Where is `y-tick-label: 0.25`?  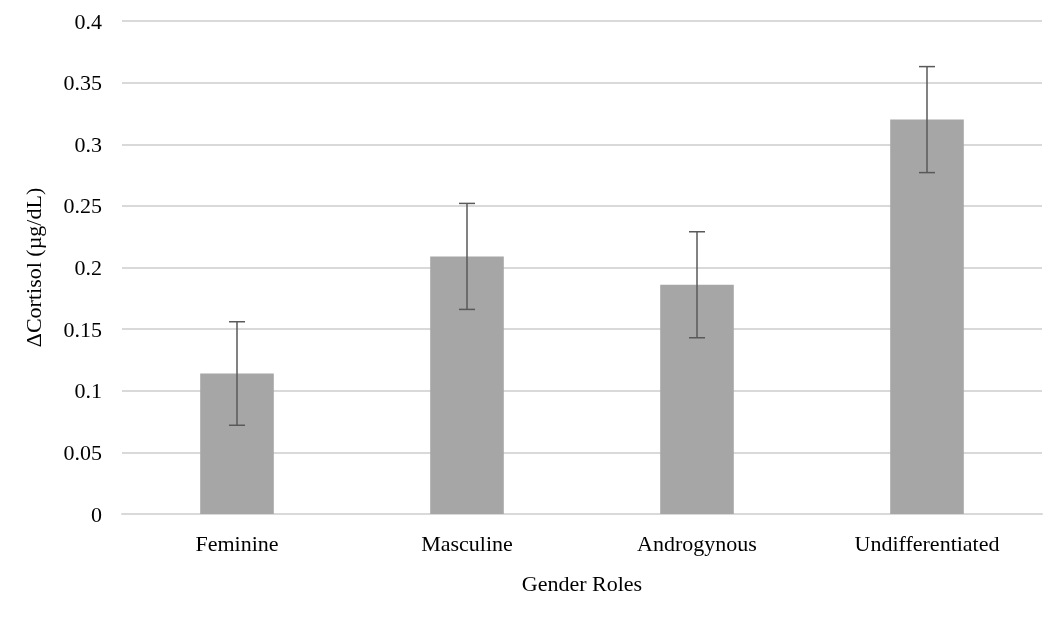 y-tick-label: 0.25 is located at coordinates (82, 206).